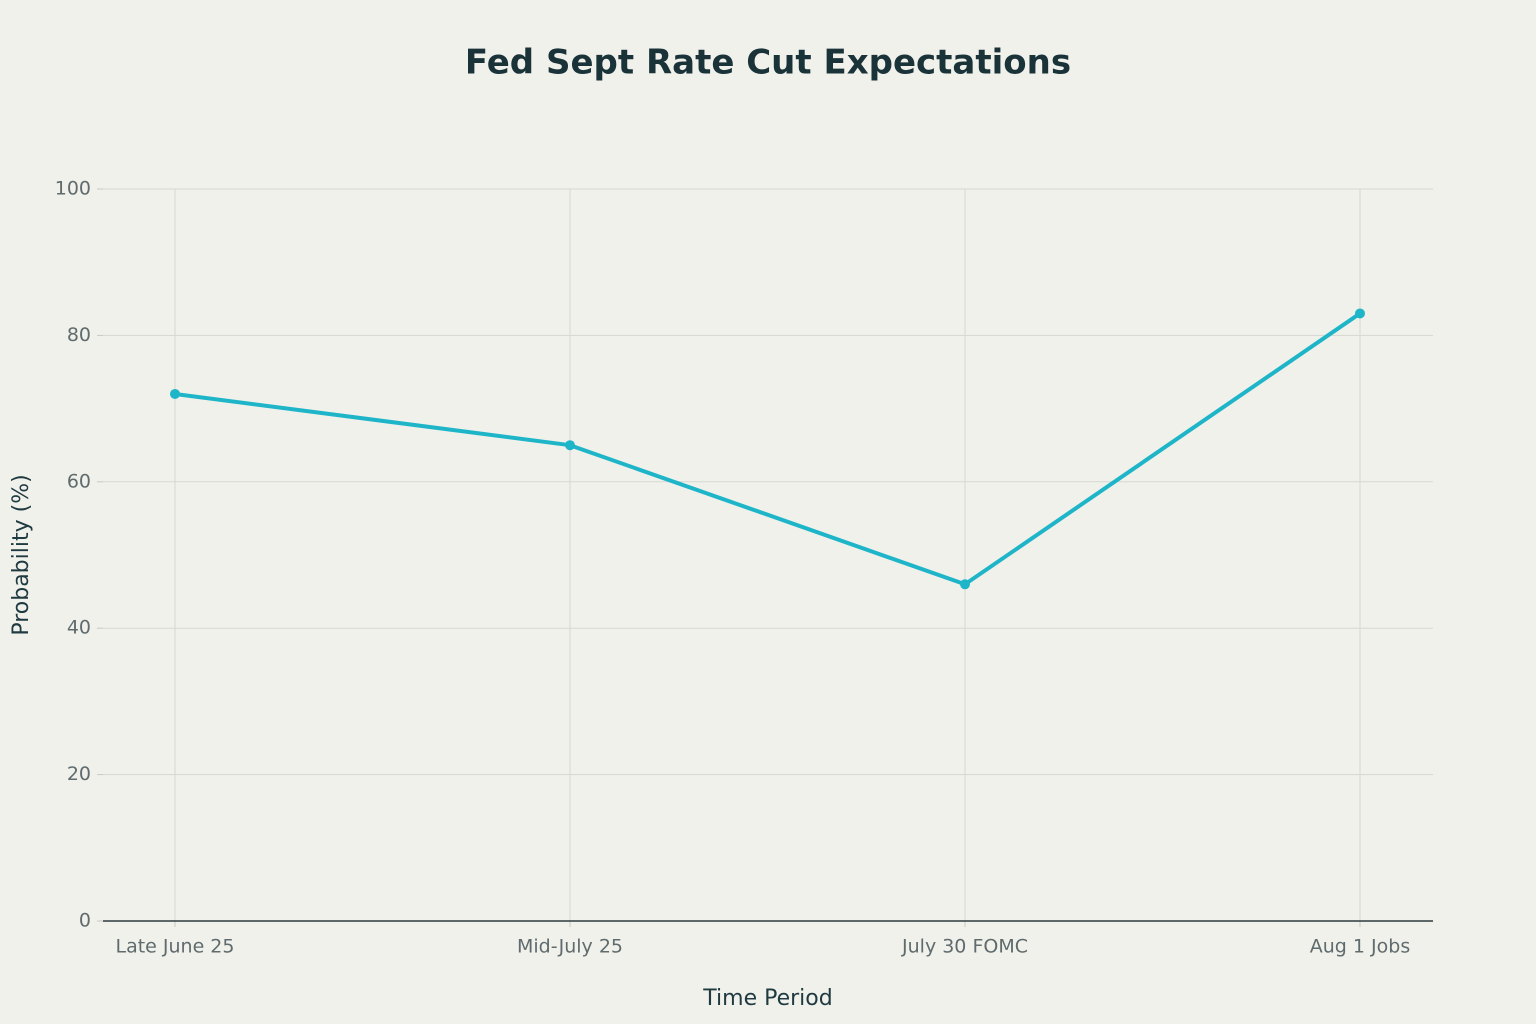  I want to click on x-axis-title: Time Period, so click(767, 998).